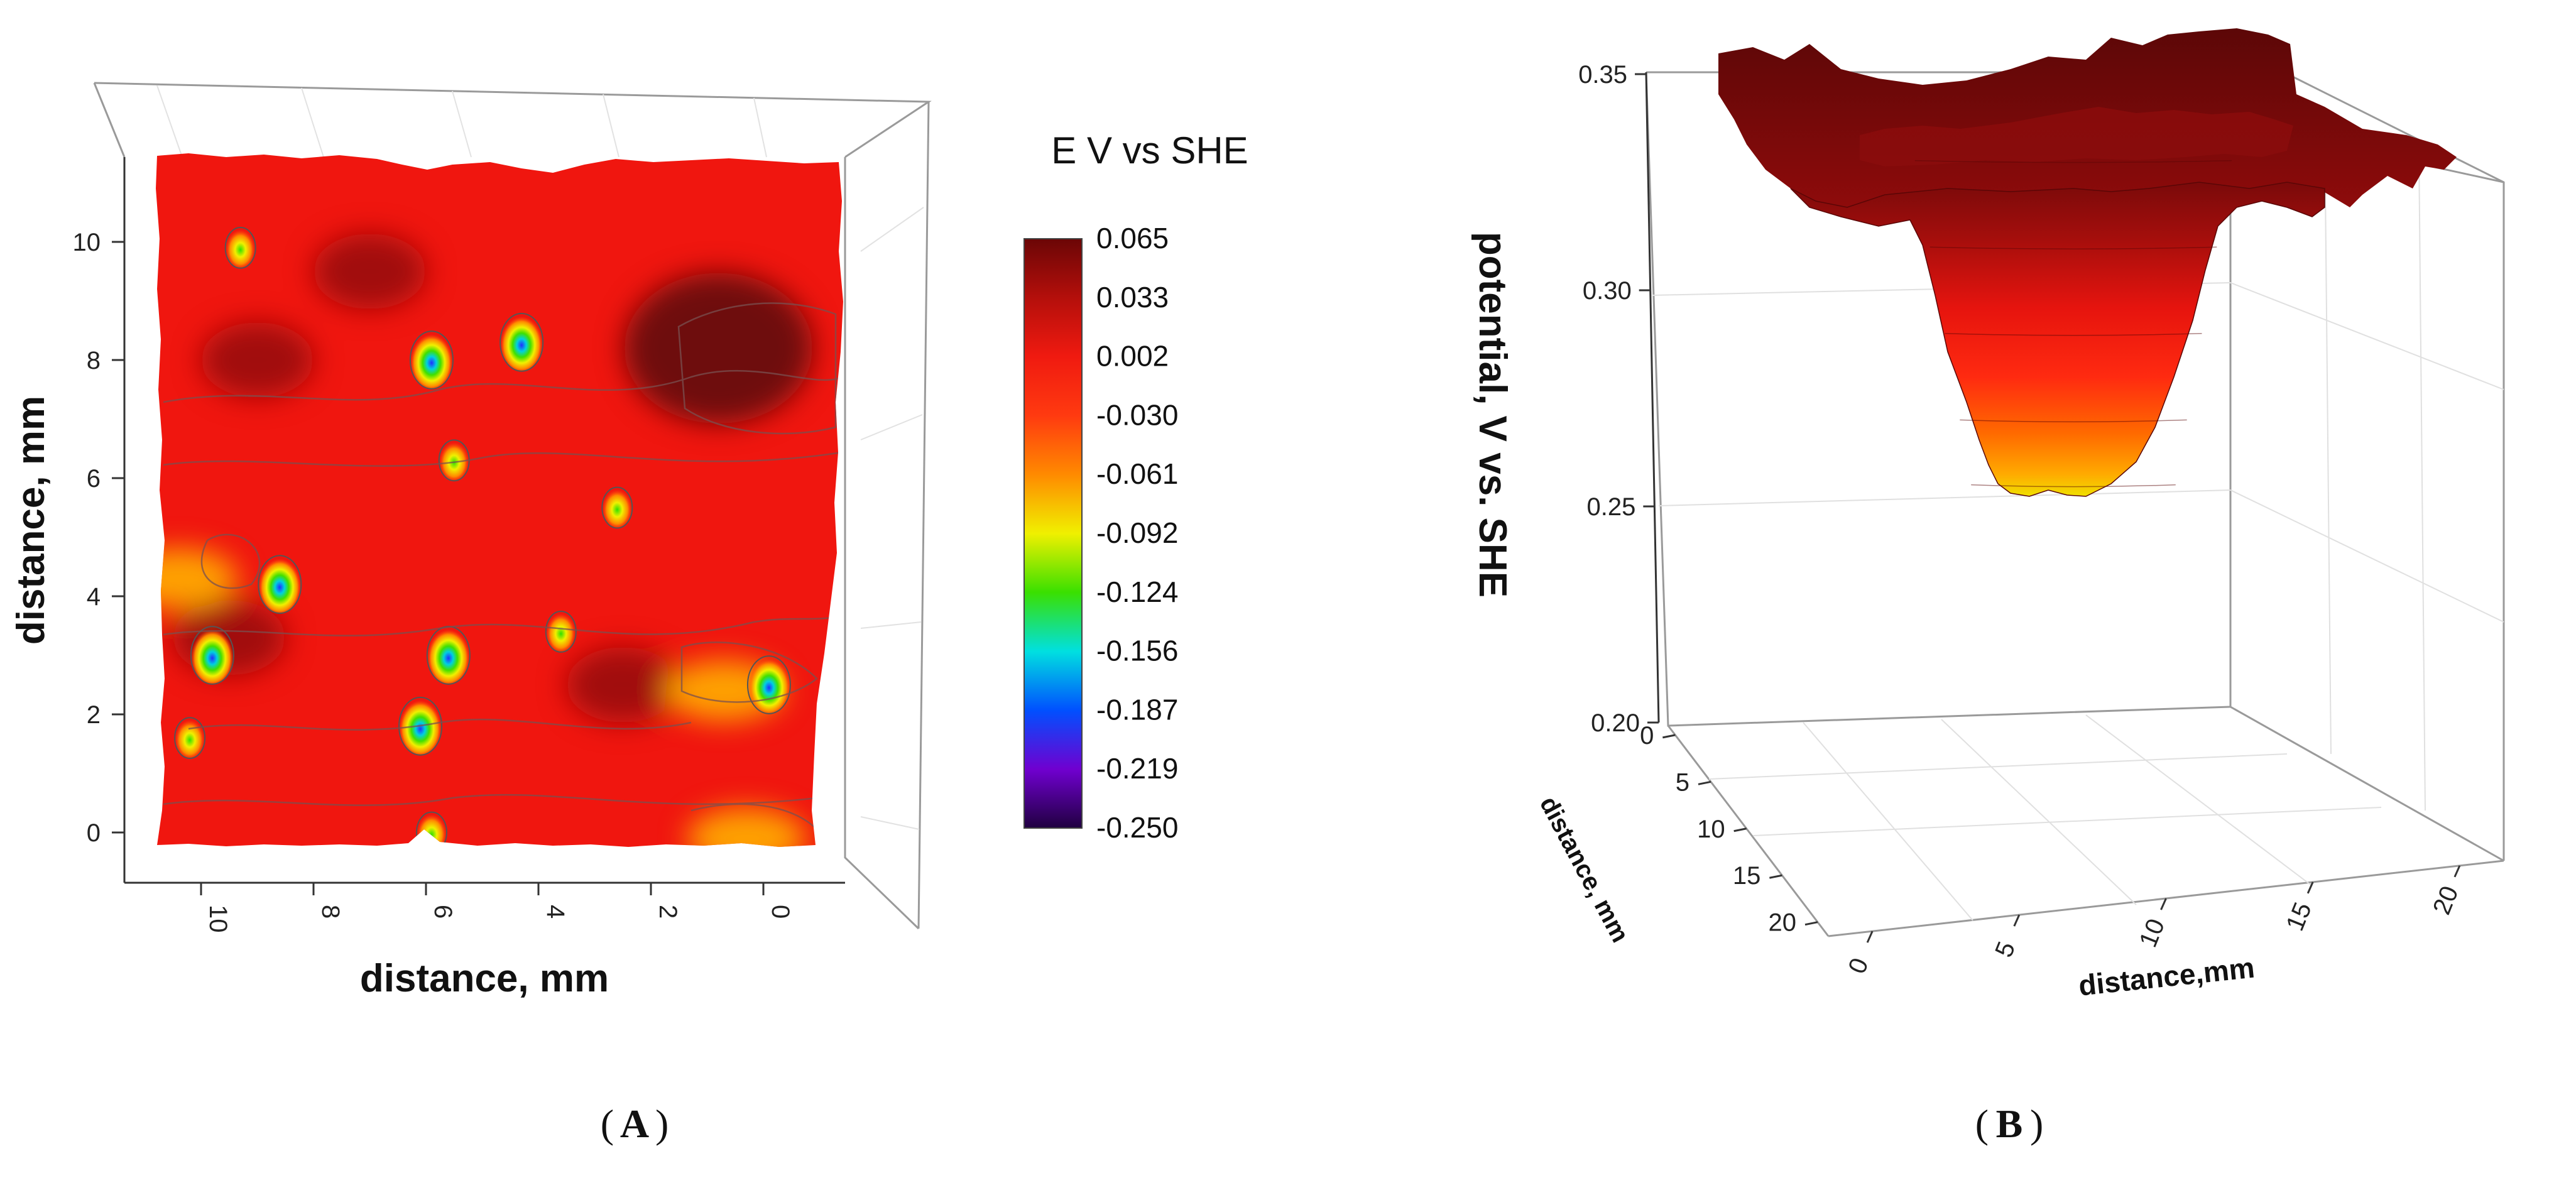  What do you see at coordinates (1584, 869) in the screenshot?
I see `panel-b-ylabel: distance, mm` at bounding box center [1584, 869].